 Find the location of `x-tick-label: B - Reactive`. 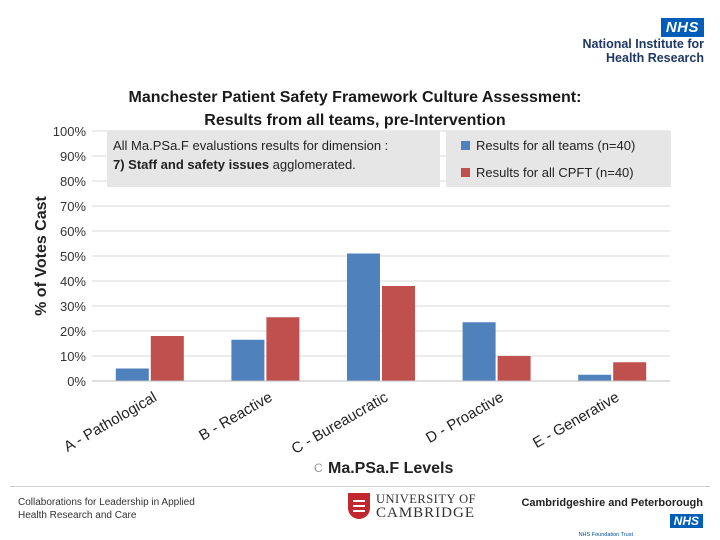

x-tick-label: B - Reactive is located at coordinates (235, 417).